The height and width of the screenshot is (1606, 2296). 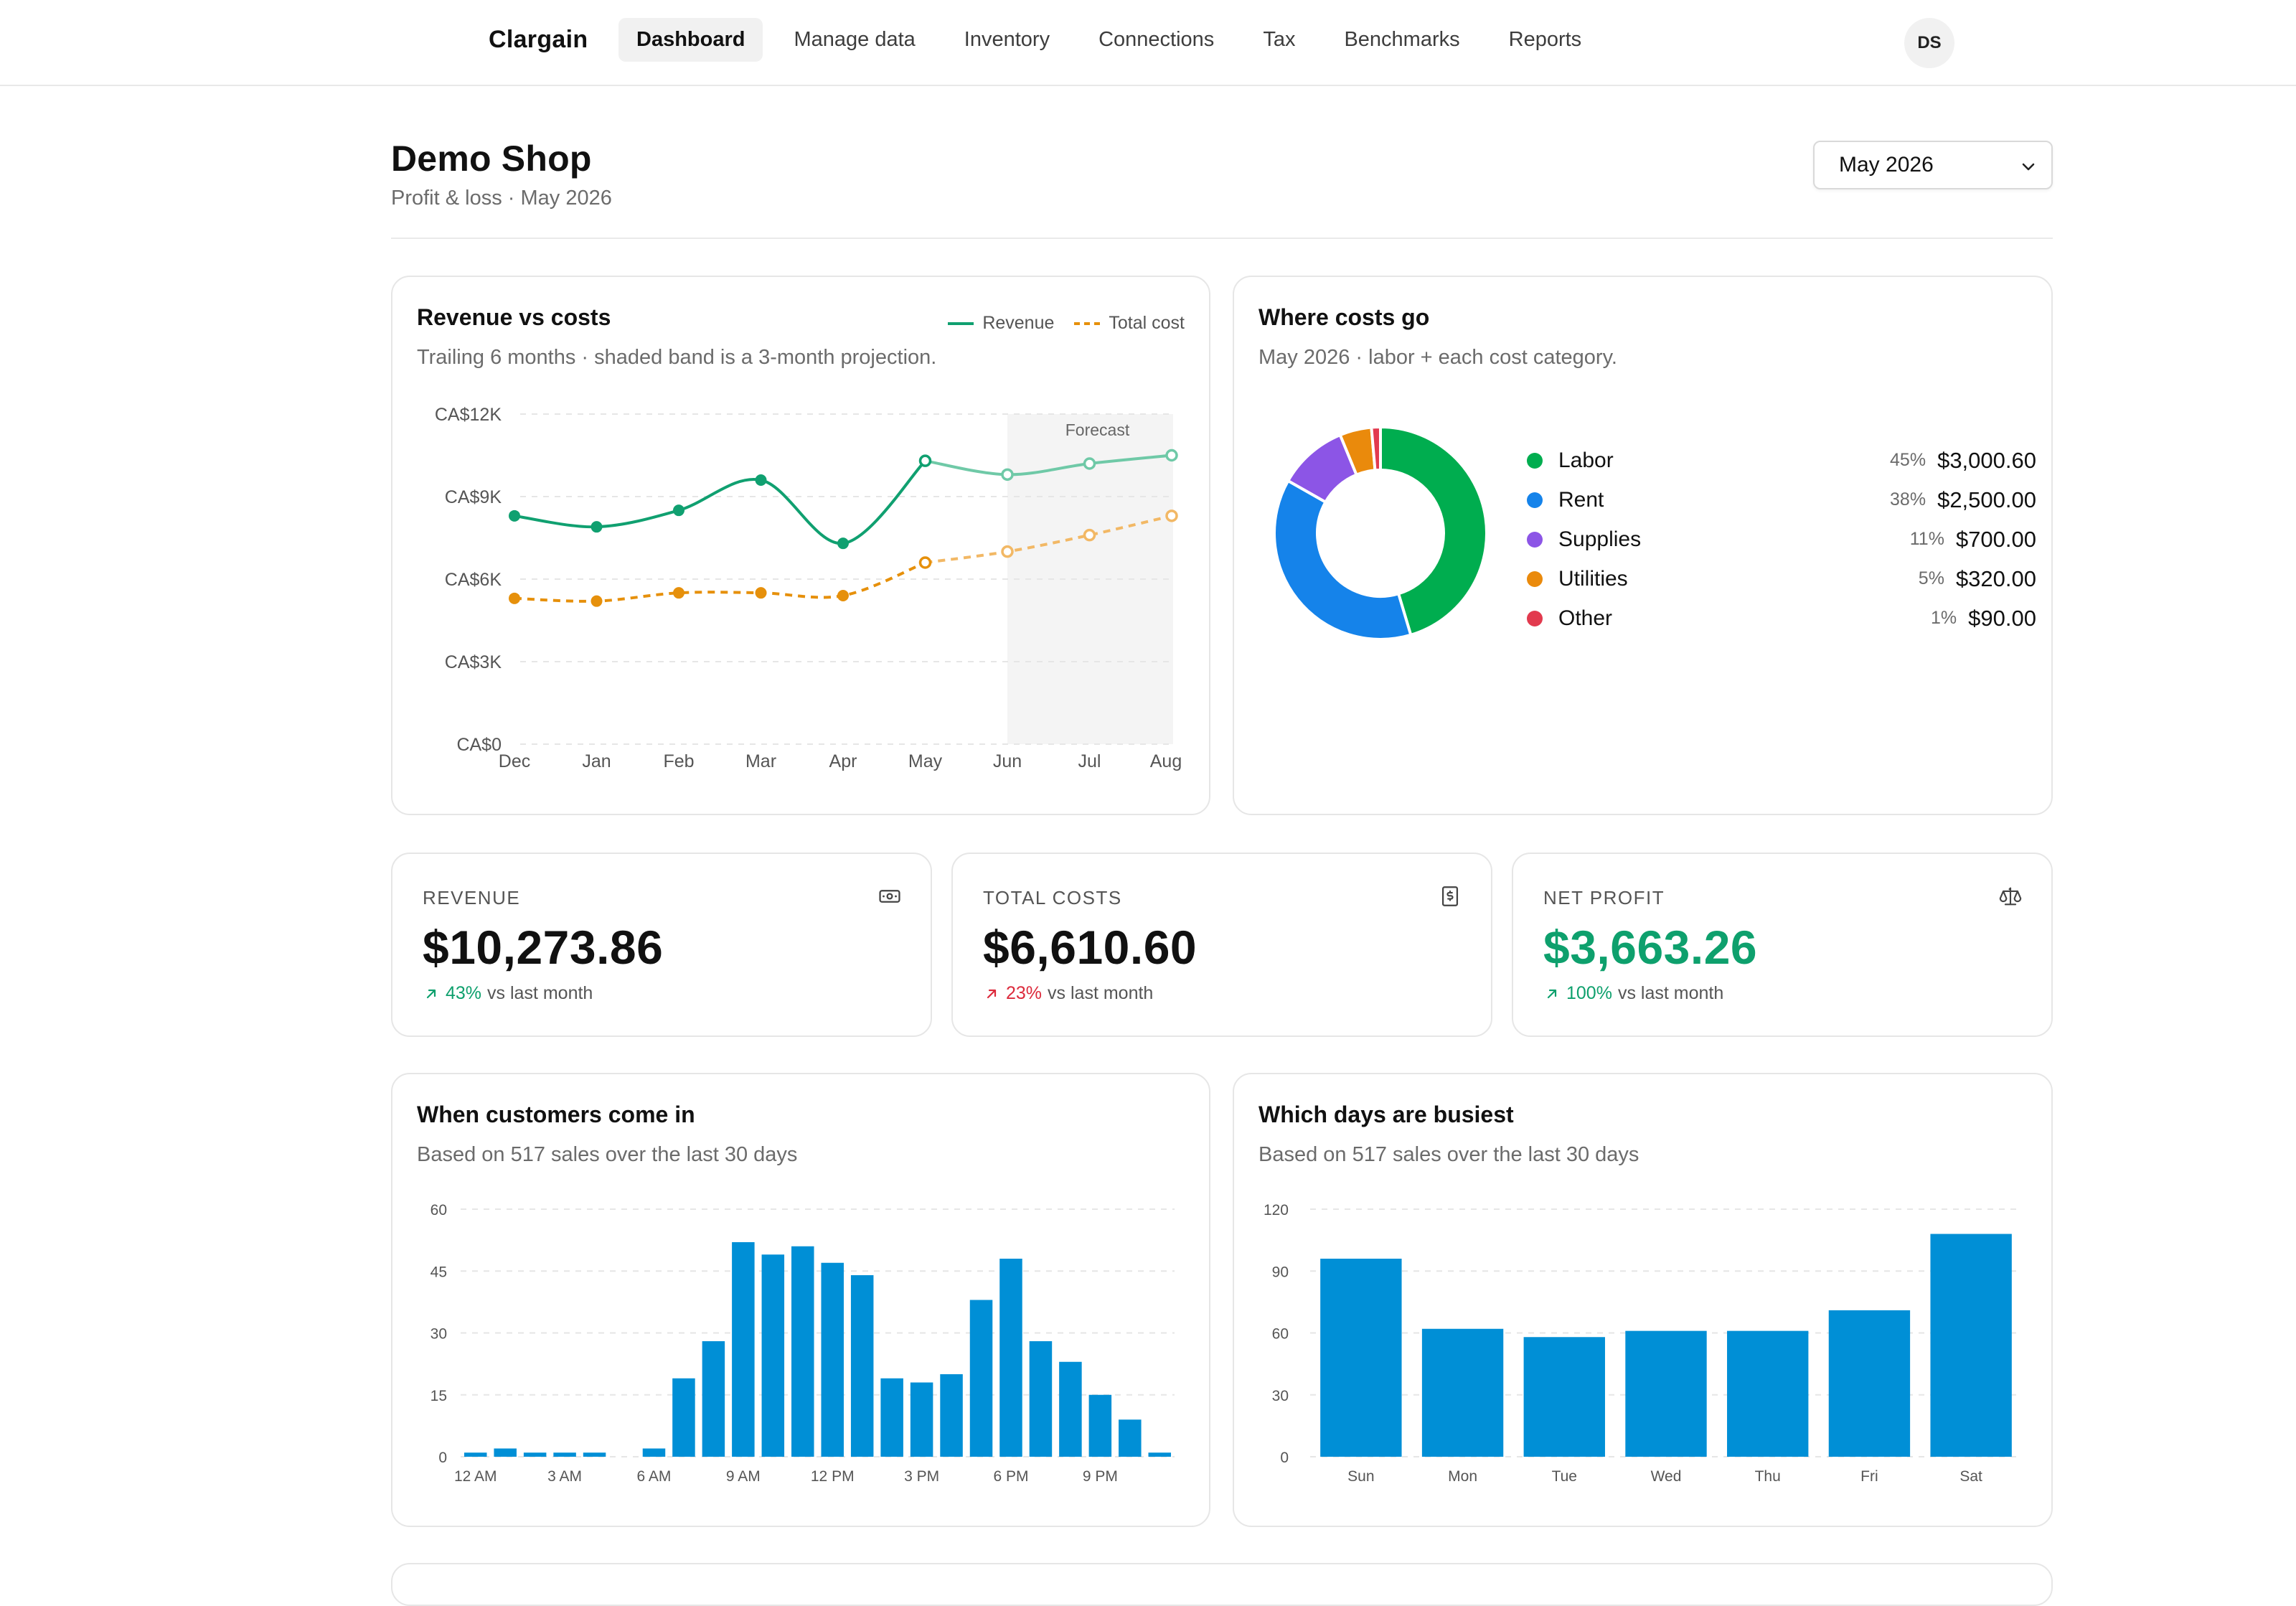 I want to click on x-tick-label: Fri, so click(x=1869, y=1476).